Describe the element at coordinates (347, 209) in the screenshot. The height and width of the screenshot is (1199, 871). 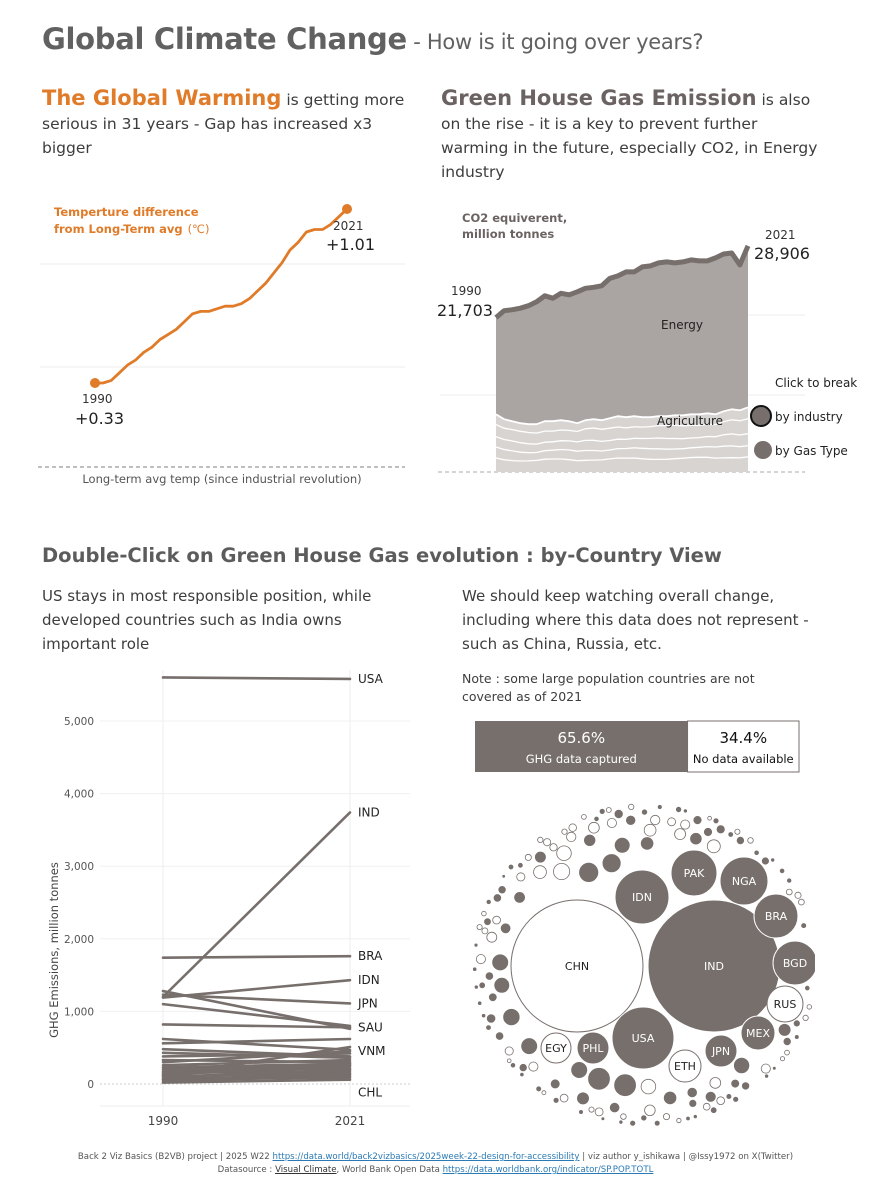
I see `warming-end-point` at that location.